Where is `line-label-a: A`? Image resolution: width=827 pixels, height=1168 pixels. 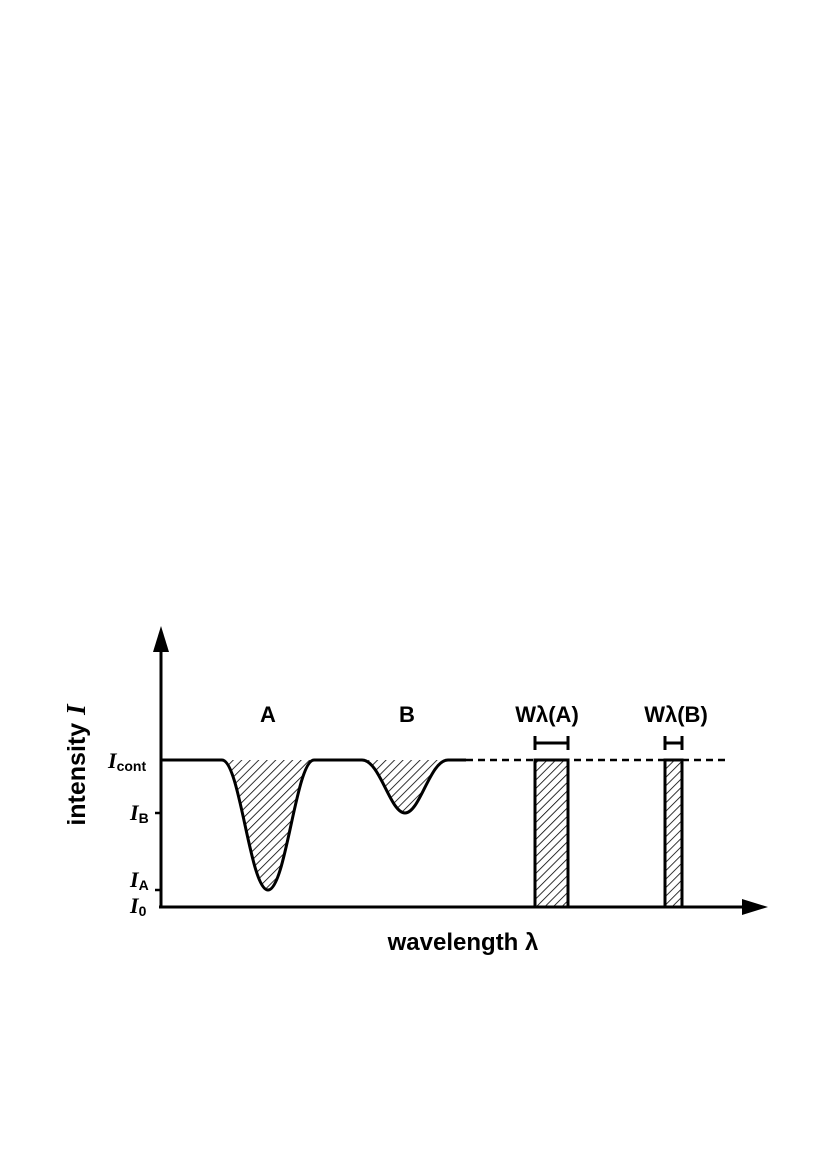
line-label-a: A is located at coordinates (268, 714).